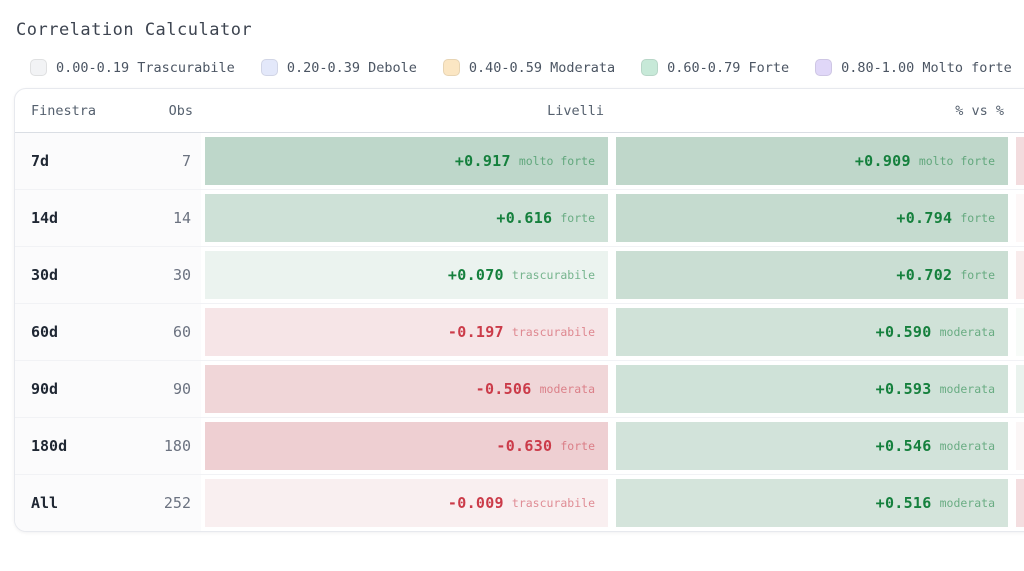  Describe the element at coordinates (406, 389) in the screenshot. I see `livelli-correlation-bar: -0.506 moderata` at that location.